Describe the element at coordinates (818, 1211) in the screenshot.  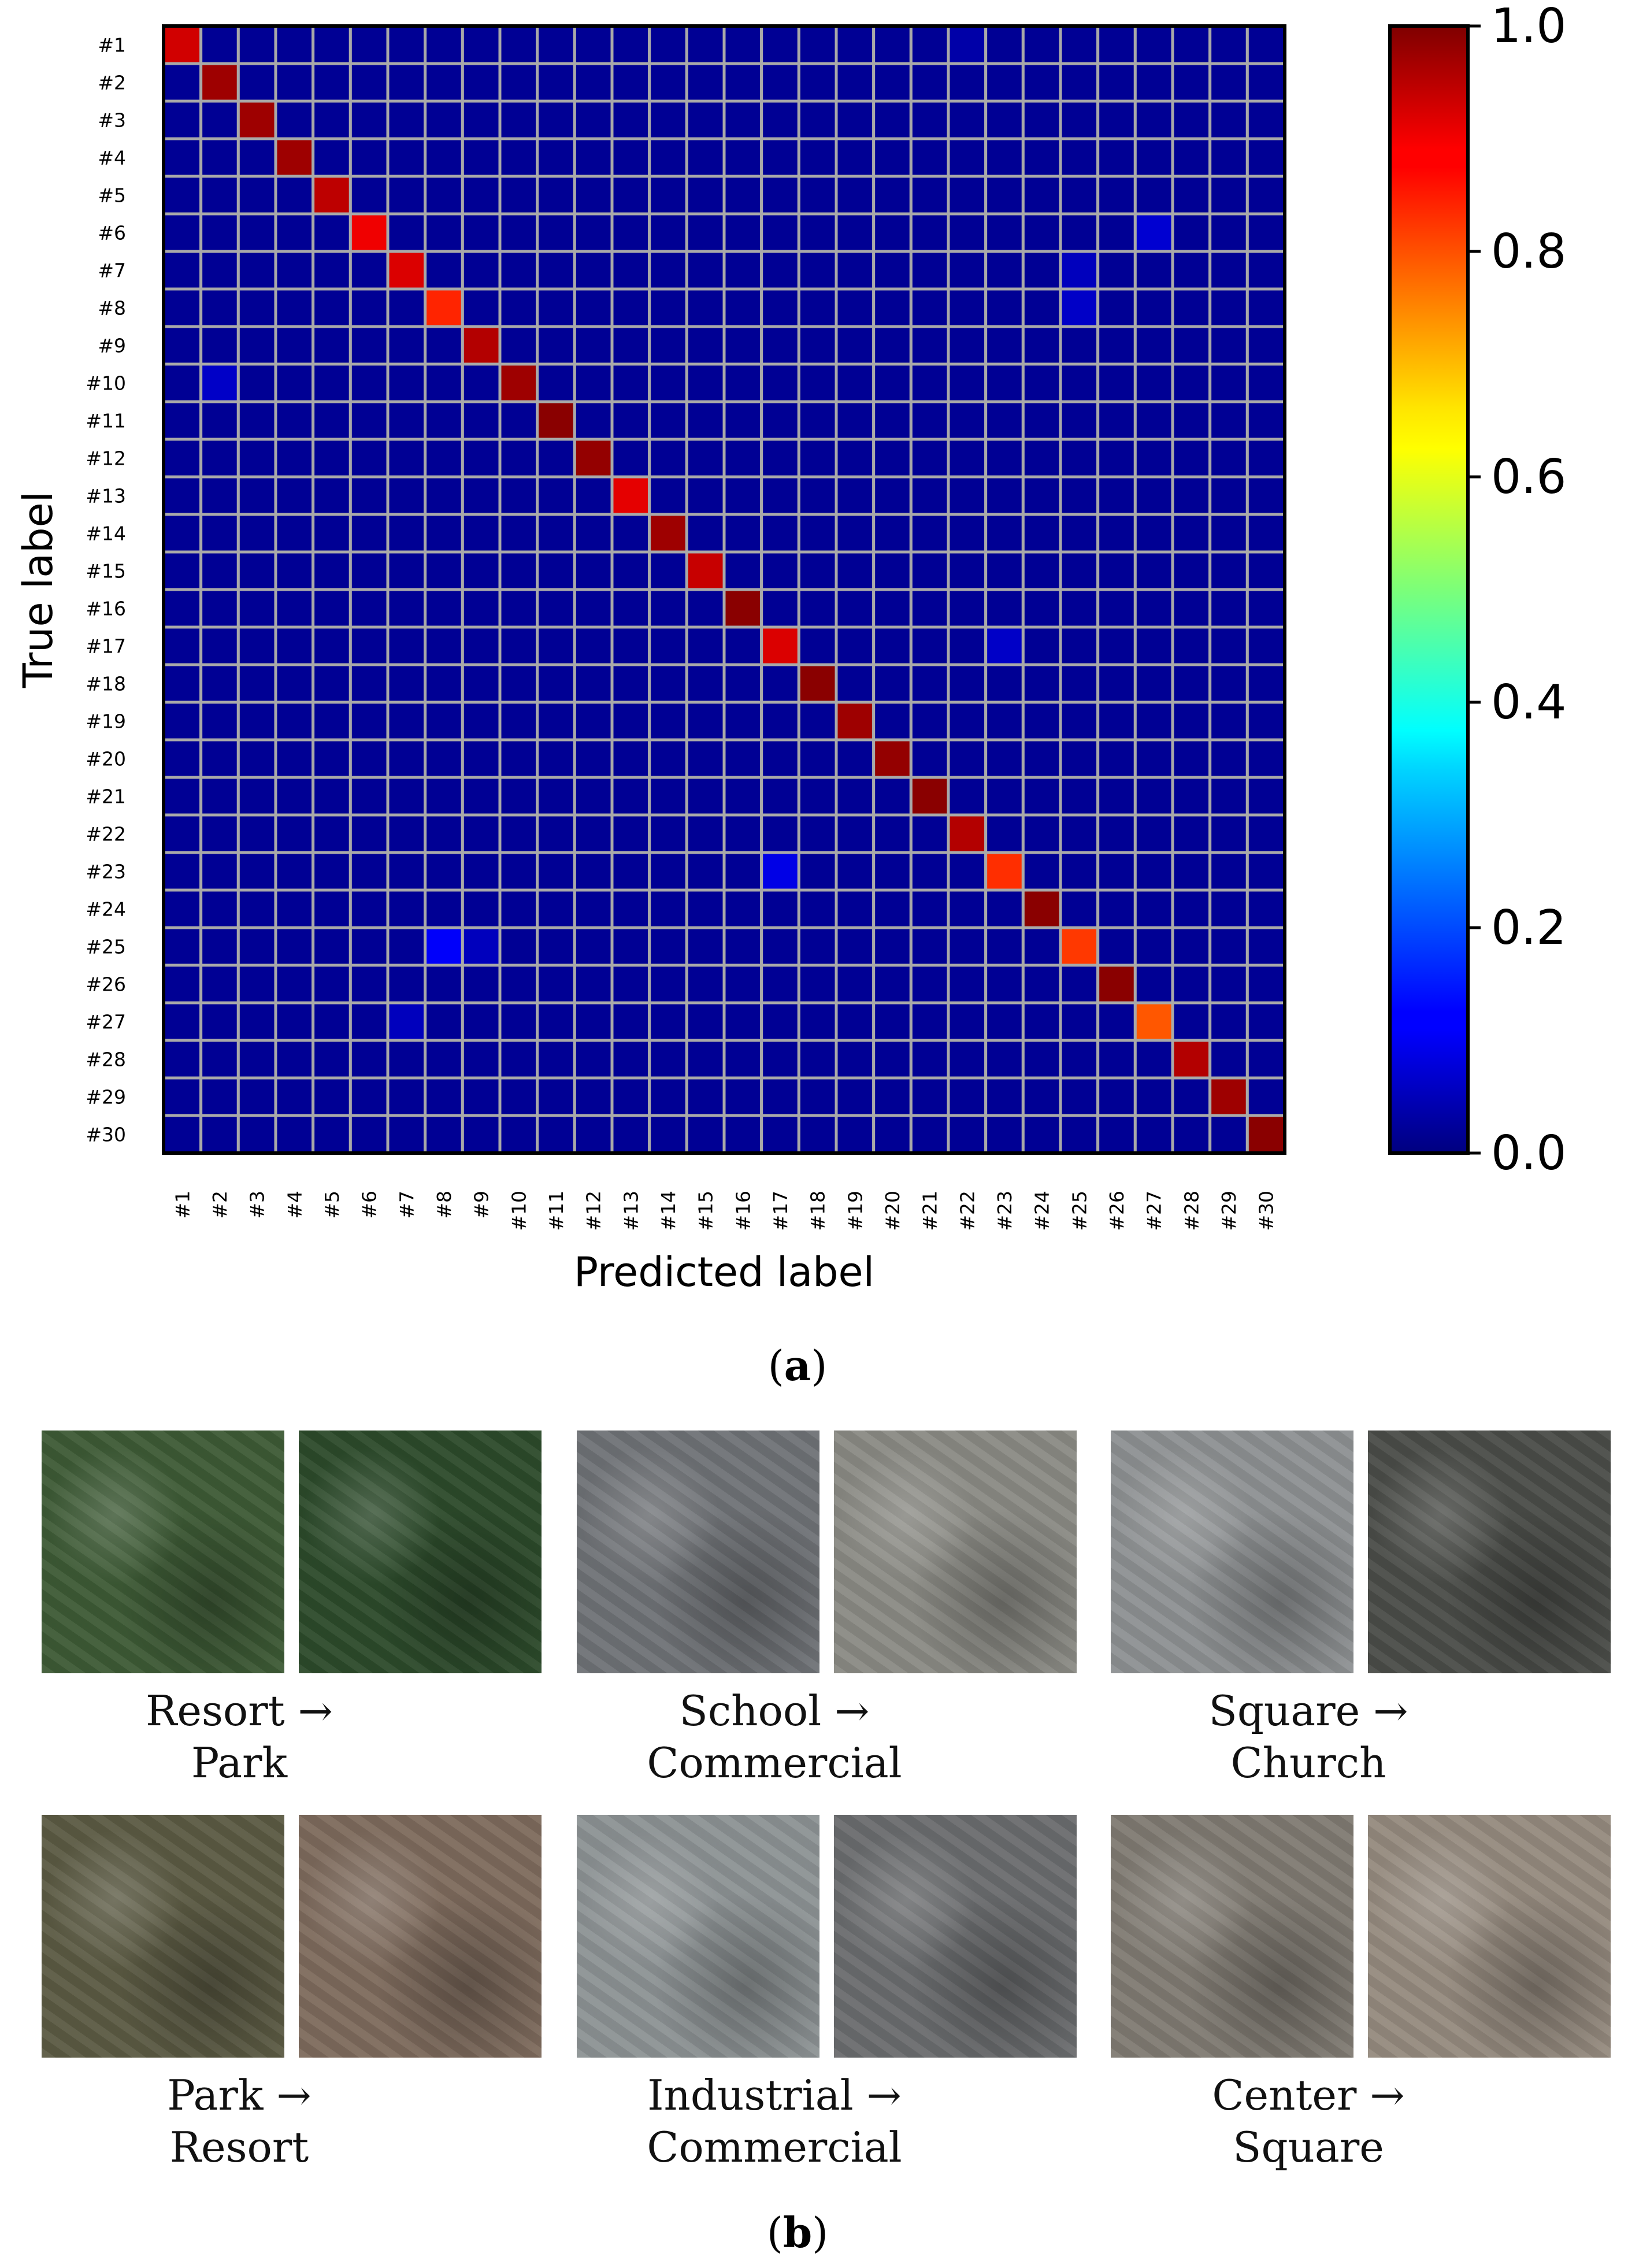
I see `x-tick-label: #18` at that location.